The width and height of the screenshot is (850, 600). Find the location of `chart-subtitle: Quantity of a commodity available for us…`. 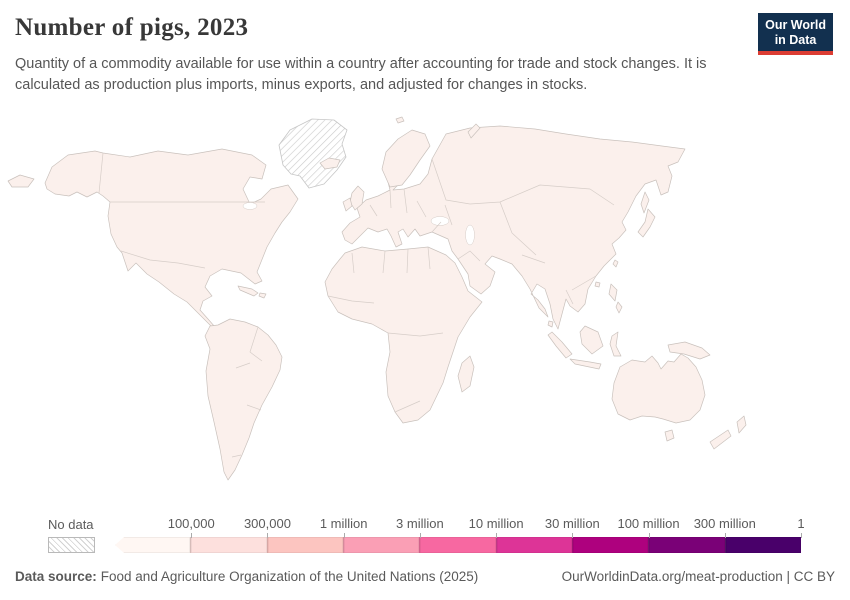

chart-subtitle: Quantity of a commodity available for us… is located at coordinates (361, 74).